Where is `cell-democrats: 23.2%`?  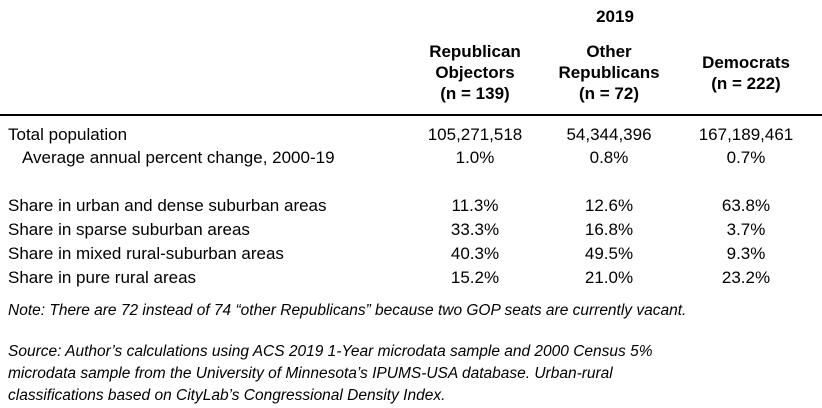
cell-democrats: 23.2% is located at coordinates (746, 277).